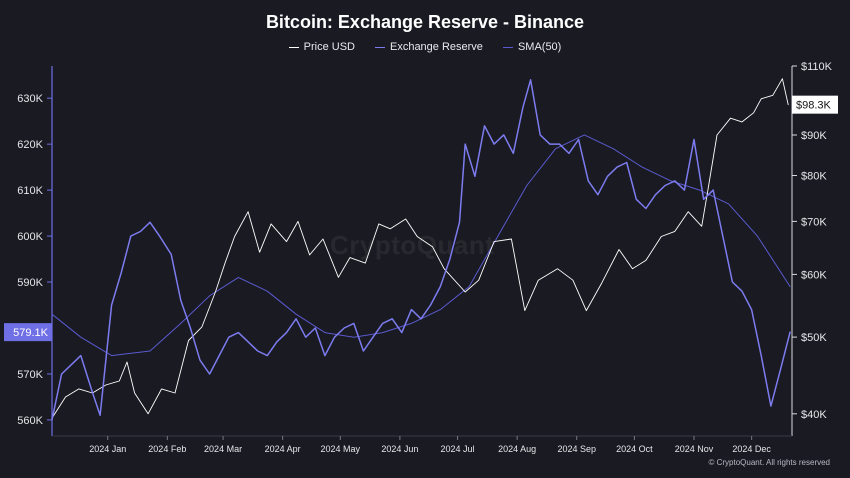 Image resolution: width=850 pixels, height=478 pixels. I want to click on left-tick-label: 590K, so click(30, 283).